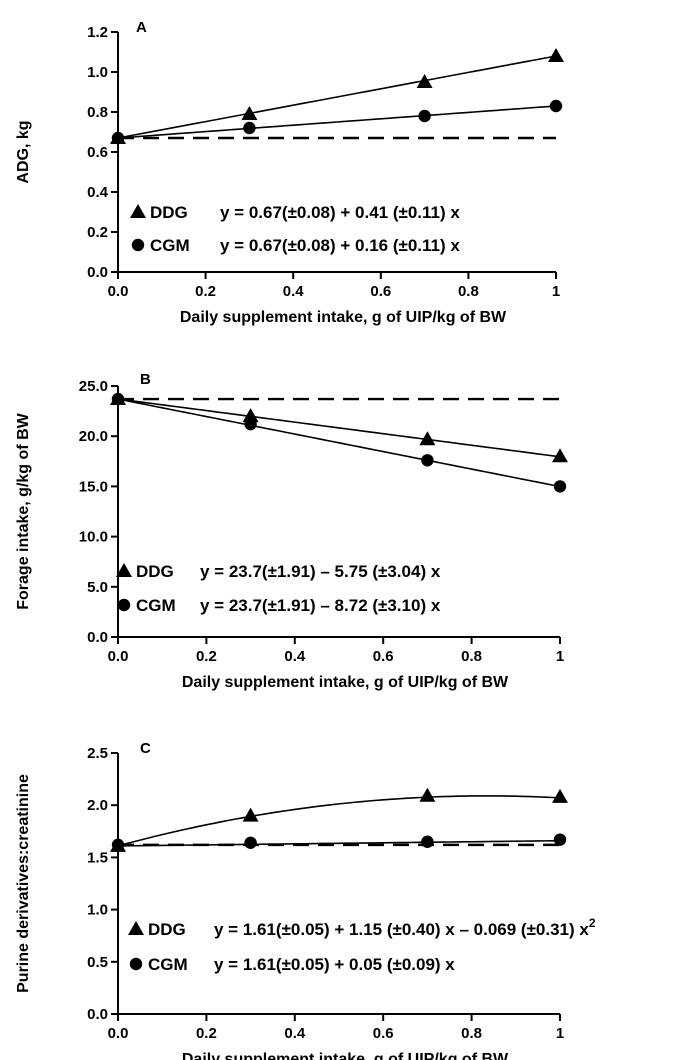  What do you see at coordinates (141, 27) in the screenshot?
I see `panel-letter: A` at bounding box center [141, 27].